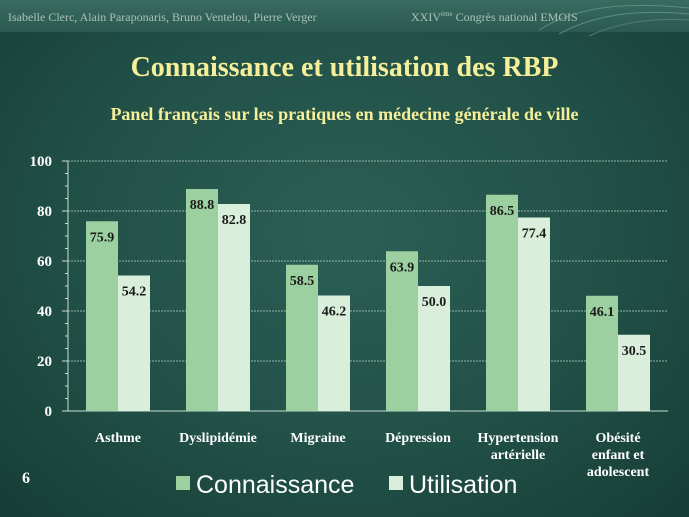  Describe the element at coordinates (618, 472) in the screenshot. I see `x-category-label: adolescent` at that location.